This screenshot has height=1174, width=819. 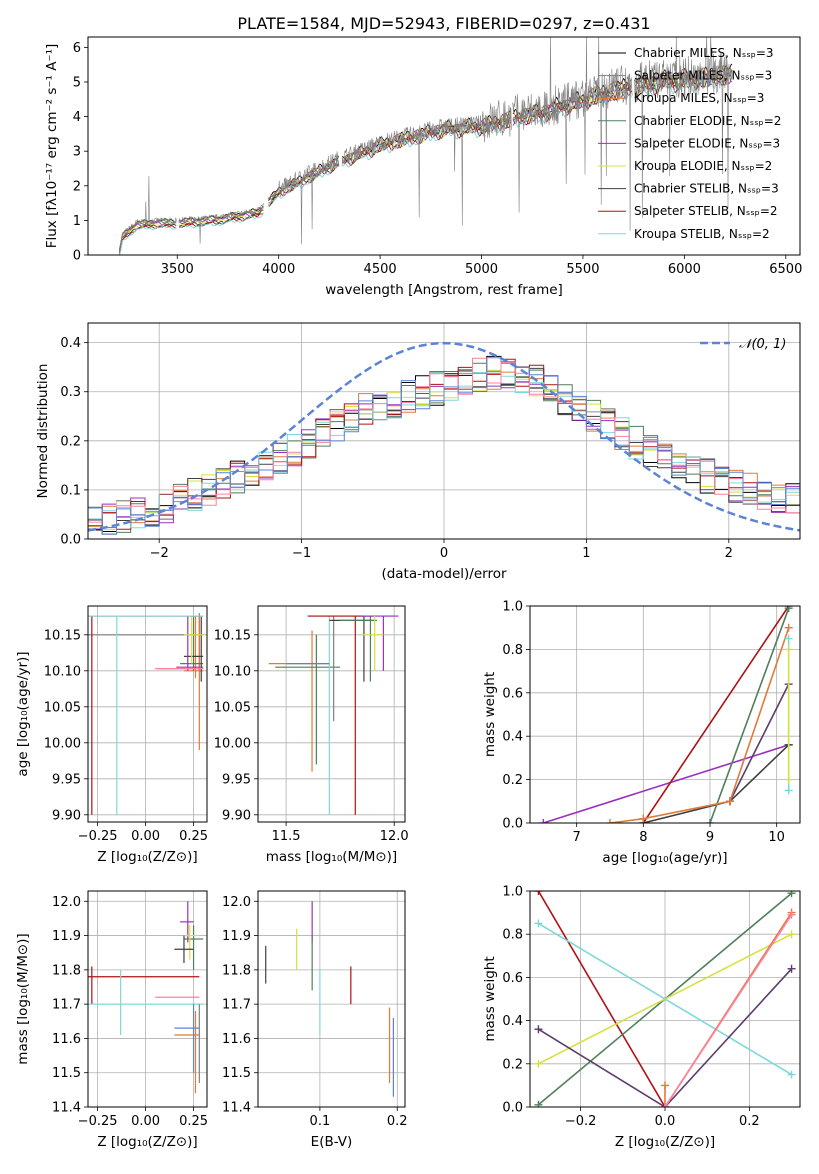 What do you see at coordinates (331, 857) in the screenshot?
I see `x-axis-label: mass [log₁₀(M/M⊙)]` at bounding box center [331, 857].